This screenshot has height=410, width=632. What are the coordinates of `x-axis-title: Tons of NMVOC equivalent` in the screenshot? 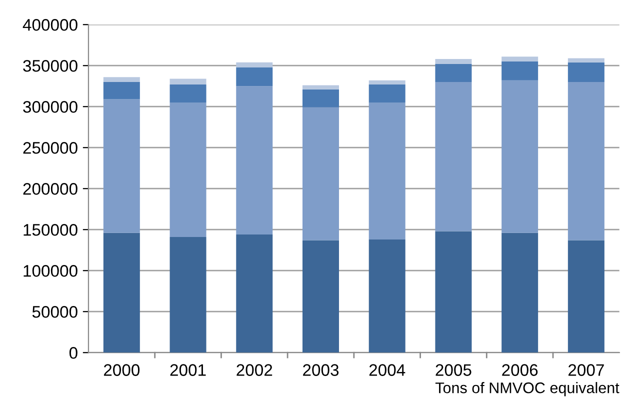 It's located at (527, 389).